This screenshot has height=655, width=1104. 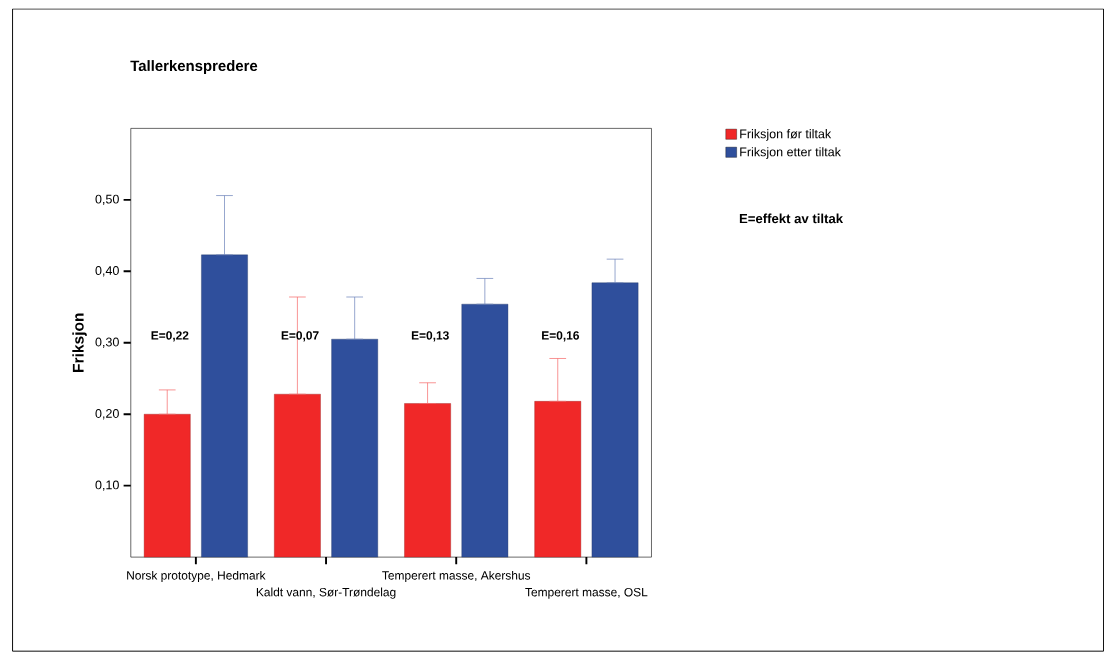 What do you see at coordinates (79, 343) in the screenshot?
I see `y-axis-title: Friksjon` at bounding box center [79, 343].